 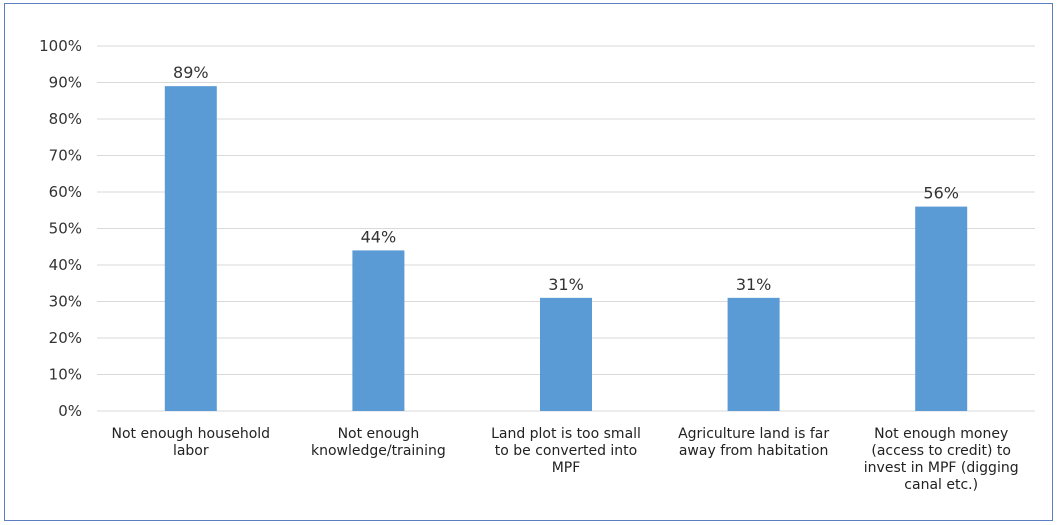 What do you see at coordinates (753, 434) in the screenshot?
I see `category-label-line: Agriculture land is far` at bounding box center [753, 434].